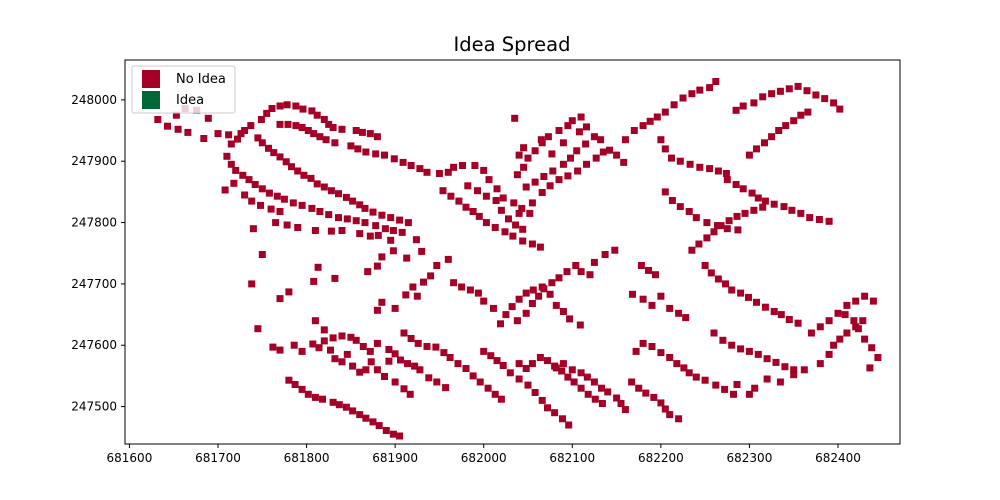  I want to click on legend-swatch-idea, so click(151, 100).